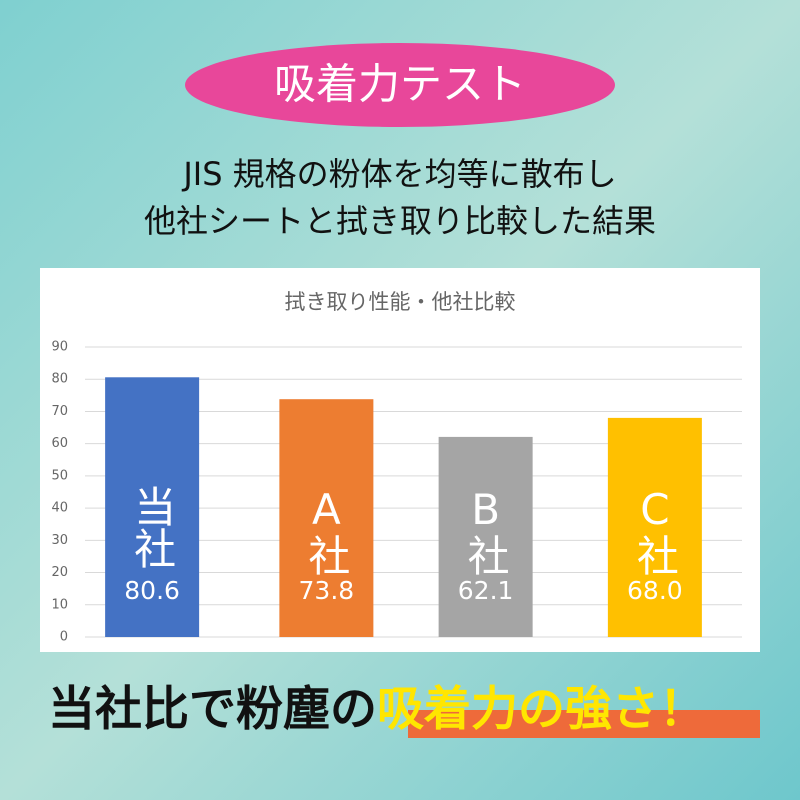 This screenshot has width=800, height=800. Describe the element at coordinates (152, 527) in the screenshot. I see `category-label: 当社` at that location.